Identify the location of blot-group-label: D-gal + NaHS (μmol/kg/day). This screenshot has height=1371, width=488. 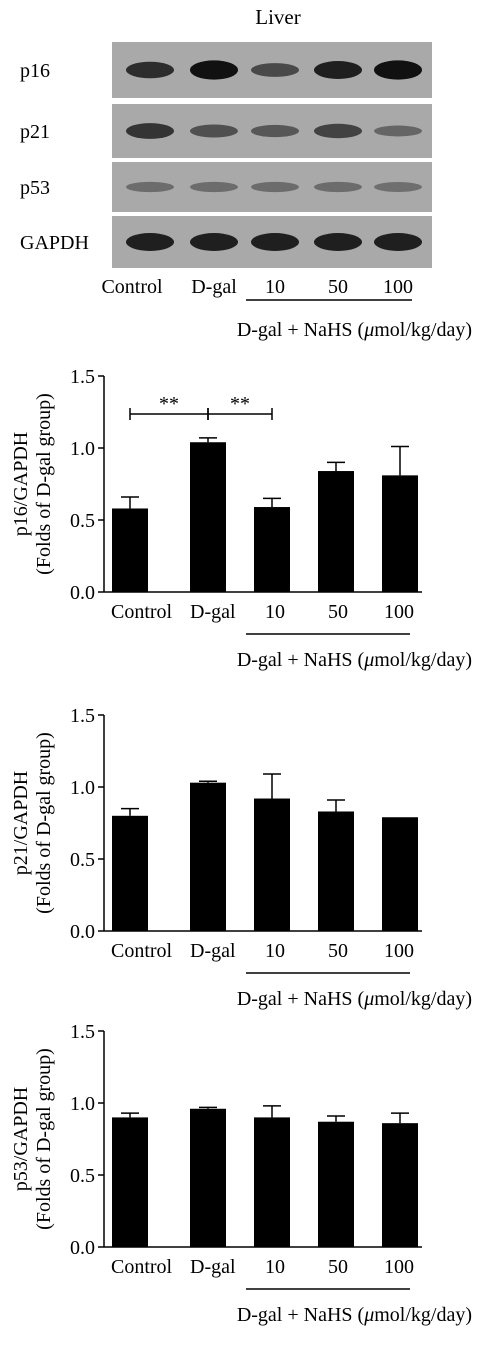
(354, 330).